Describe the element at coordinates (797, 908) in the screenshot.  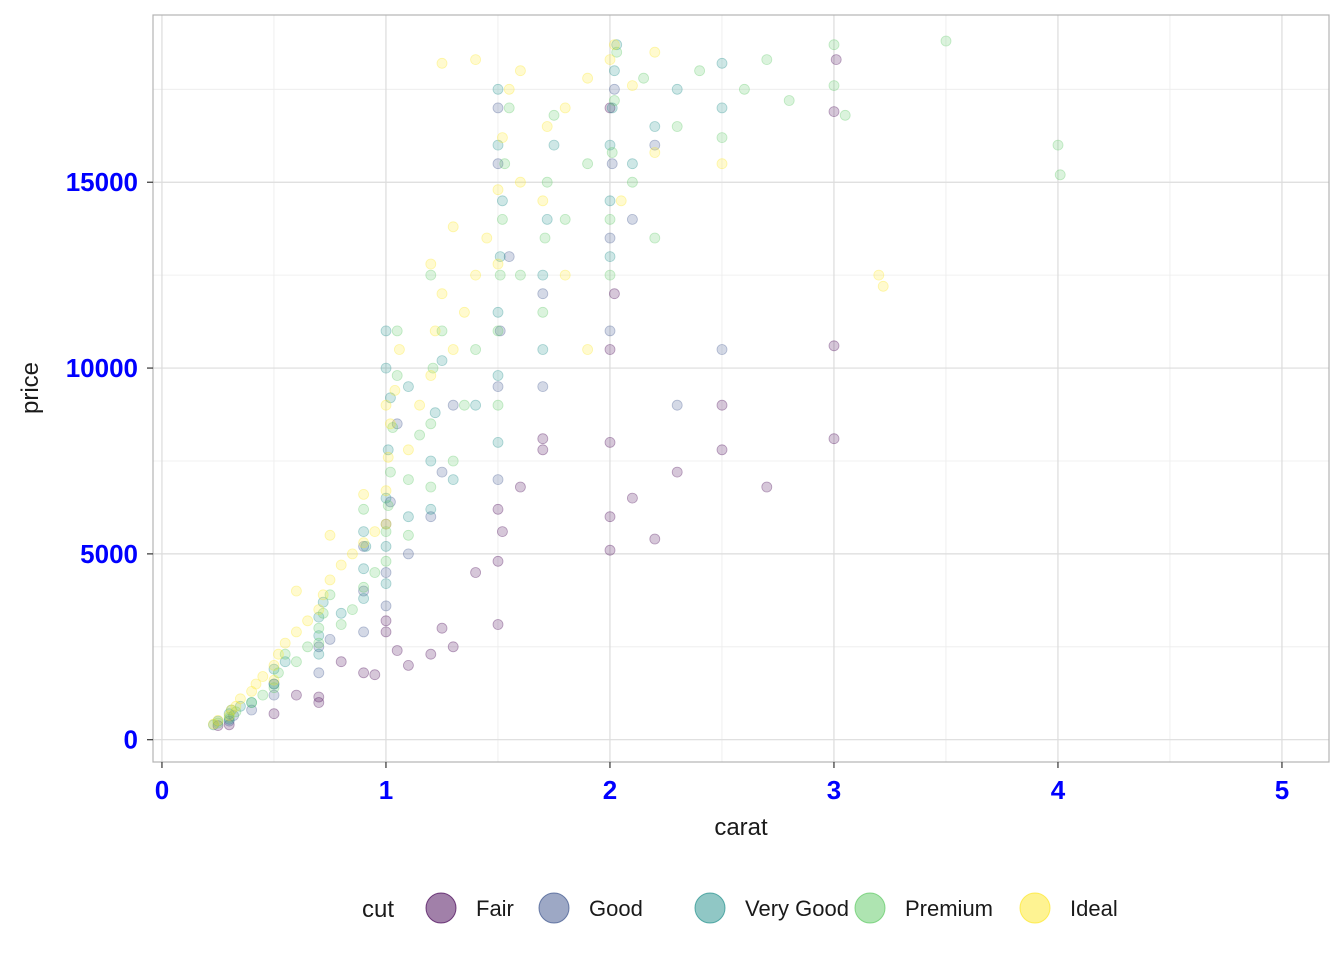
I see `legend-label: Very Good` at that location.